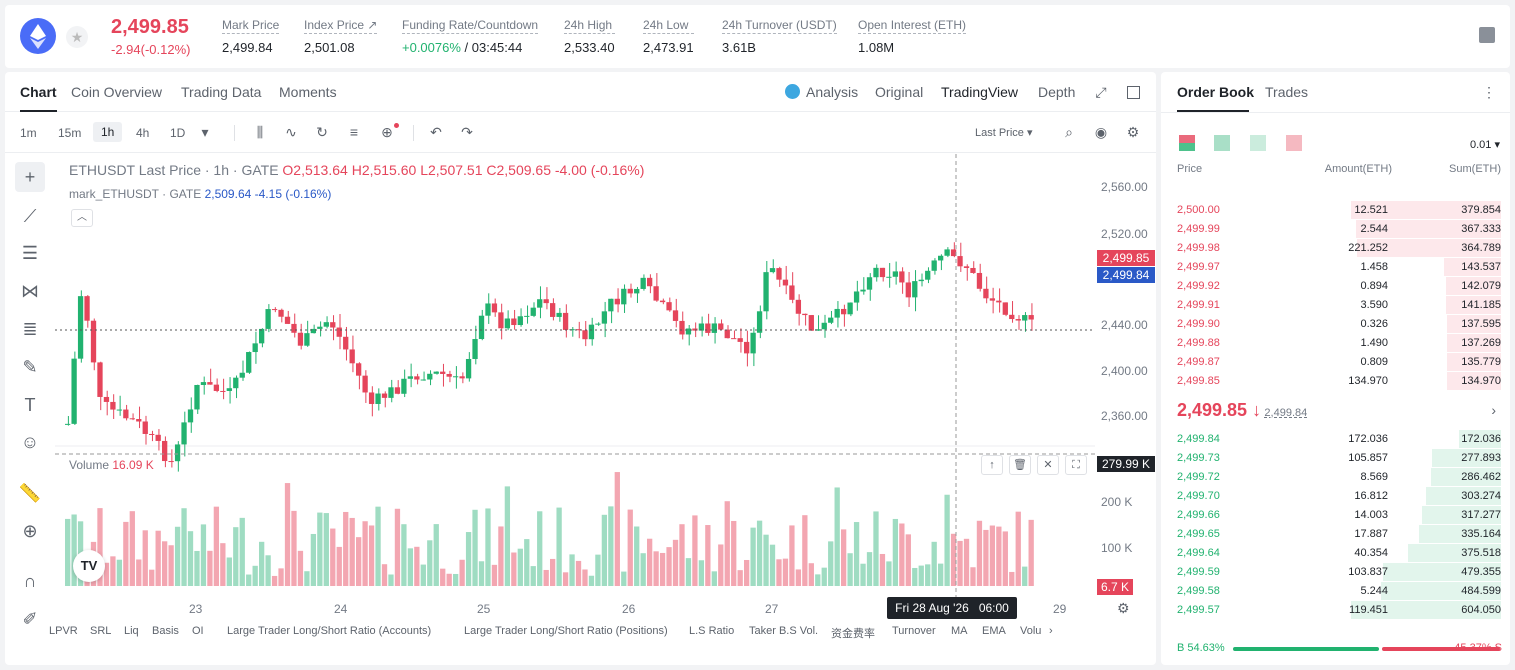 This screenshot has width=1515, height=670. I want to click on templates-icon: ≡, so click(354, 132).